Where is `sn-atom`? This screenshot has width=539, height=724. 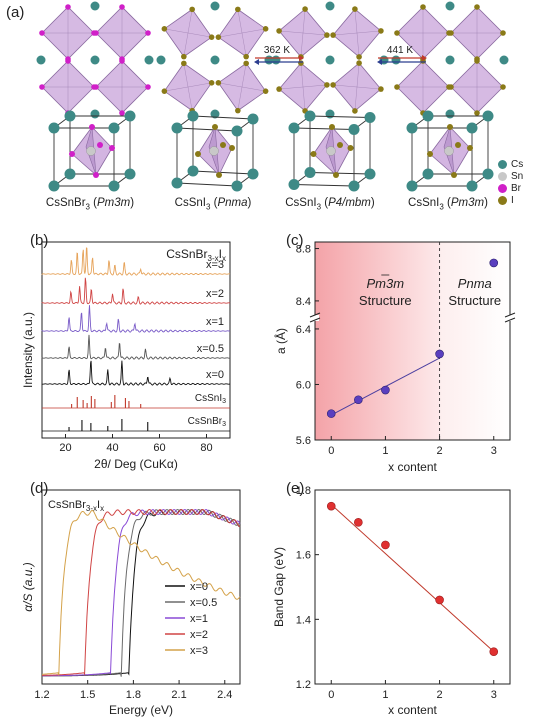
sn-atom is located at coordinates (331, 151).